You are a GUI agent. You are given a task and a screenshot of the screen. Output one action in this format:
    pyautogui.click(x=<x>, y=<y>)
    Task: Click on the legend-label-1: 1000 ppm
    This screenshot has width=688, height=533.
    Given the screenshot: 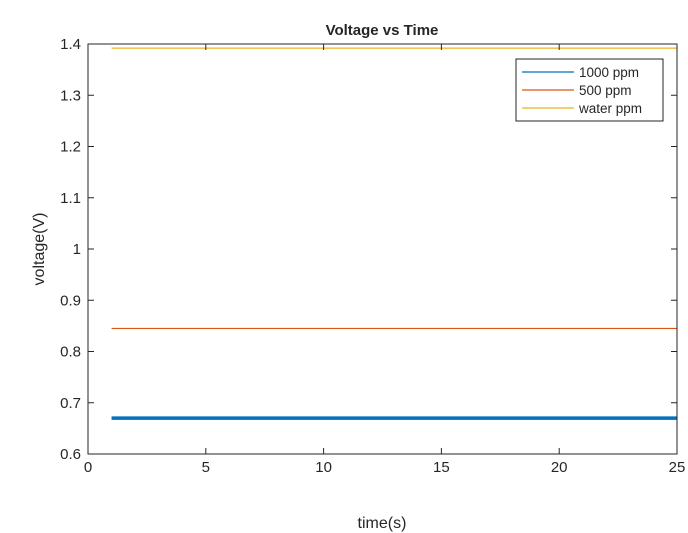 What is the action you would take?
    pyautogui.click(x=609, y=72)
    